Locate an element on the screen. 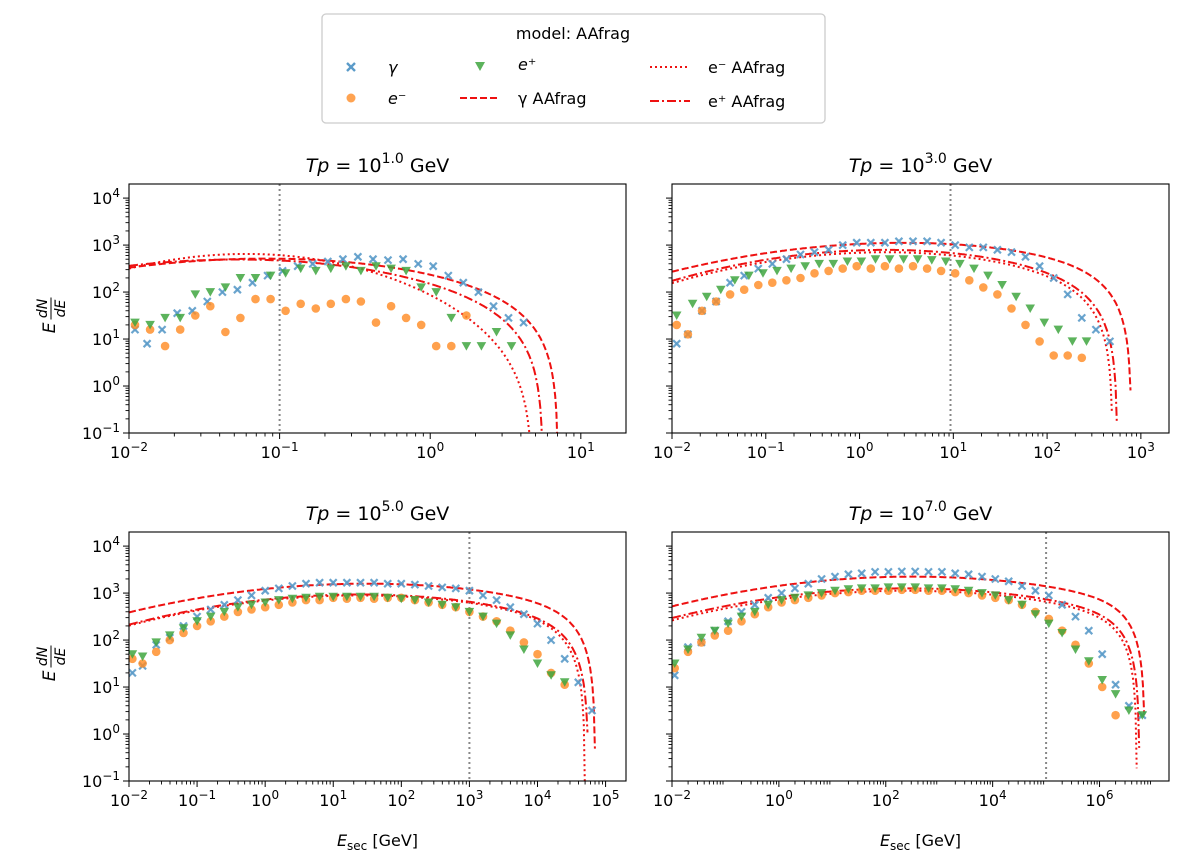 This screenshot has height=867, width=1184. title-var: Tp is located at coordinates (861, 514).